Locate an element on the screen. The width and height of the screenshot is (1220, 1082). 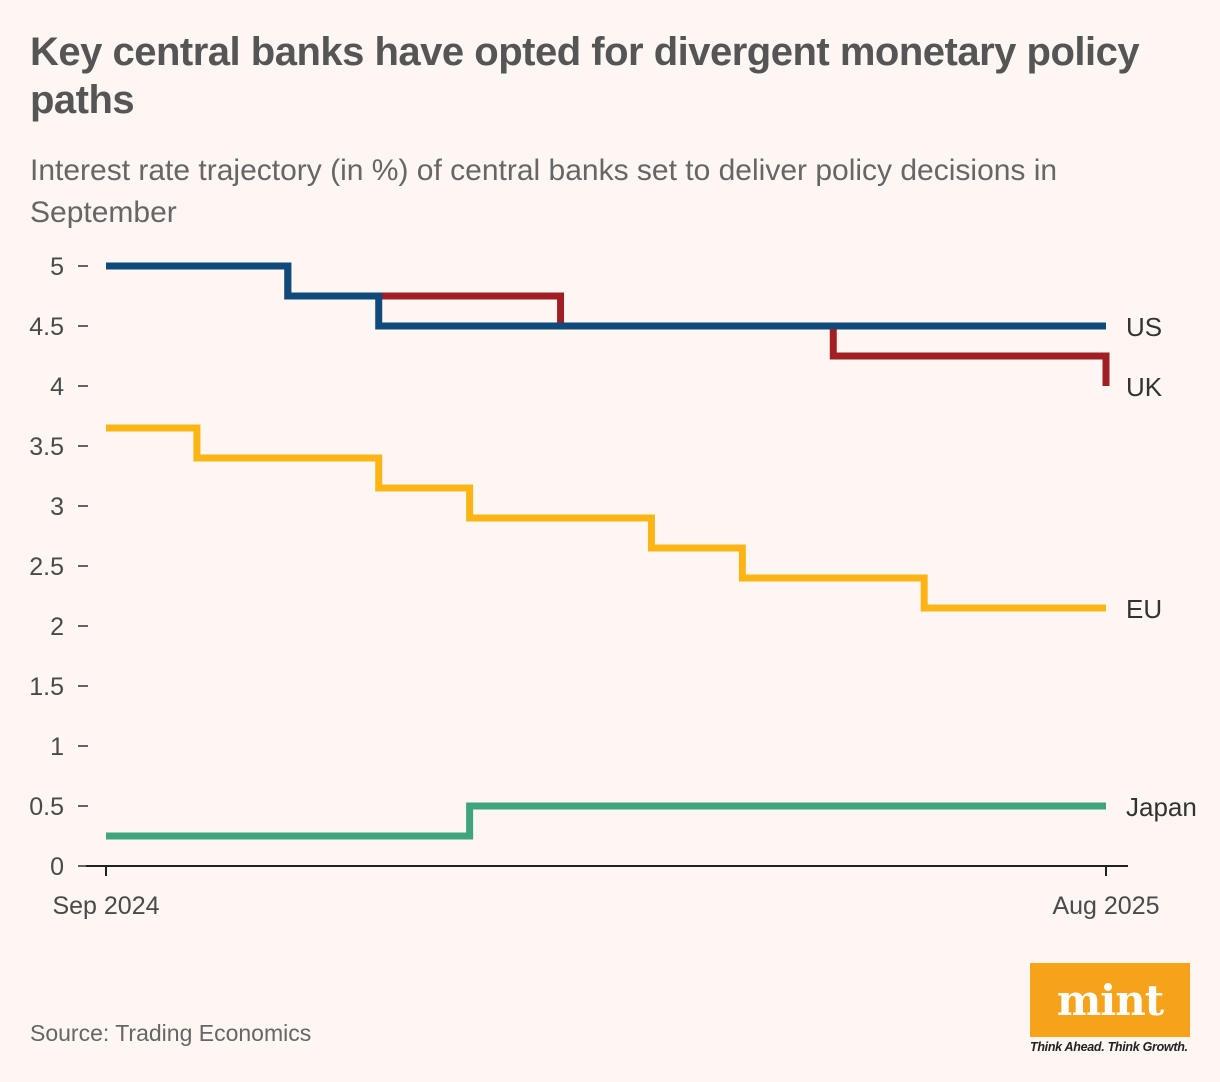
logo-wordmark: mint is located at coordinates (1110, 1000).